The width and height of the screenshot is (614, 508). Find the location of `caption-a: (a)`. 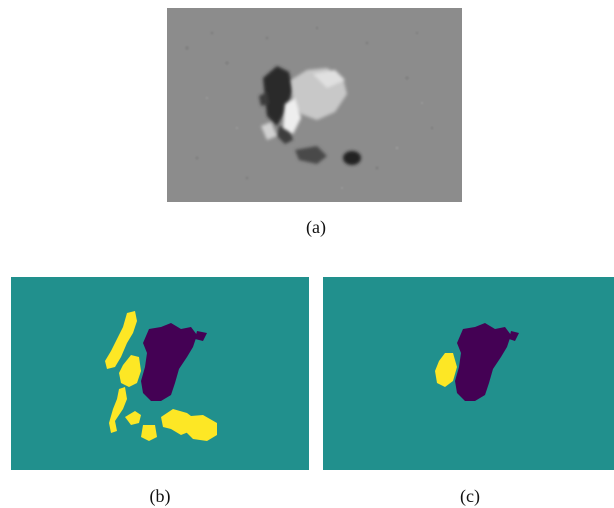

caption-a: (a) is located at coordinates (316, 227).